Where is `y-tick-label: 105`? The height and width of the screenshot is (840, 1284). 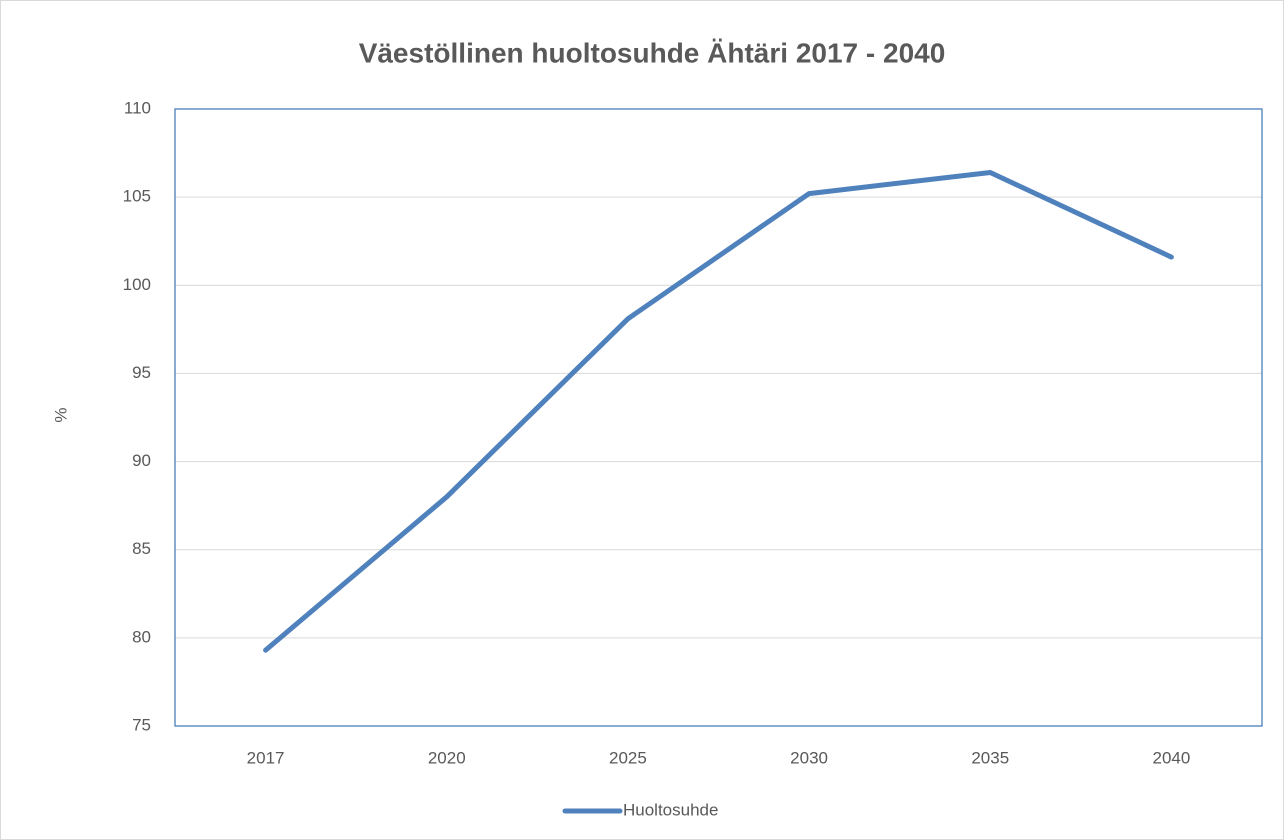
y-tick-label: 105 is located at coordinates (137, 196).